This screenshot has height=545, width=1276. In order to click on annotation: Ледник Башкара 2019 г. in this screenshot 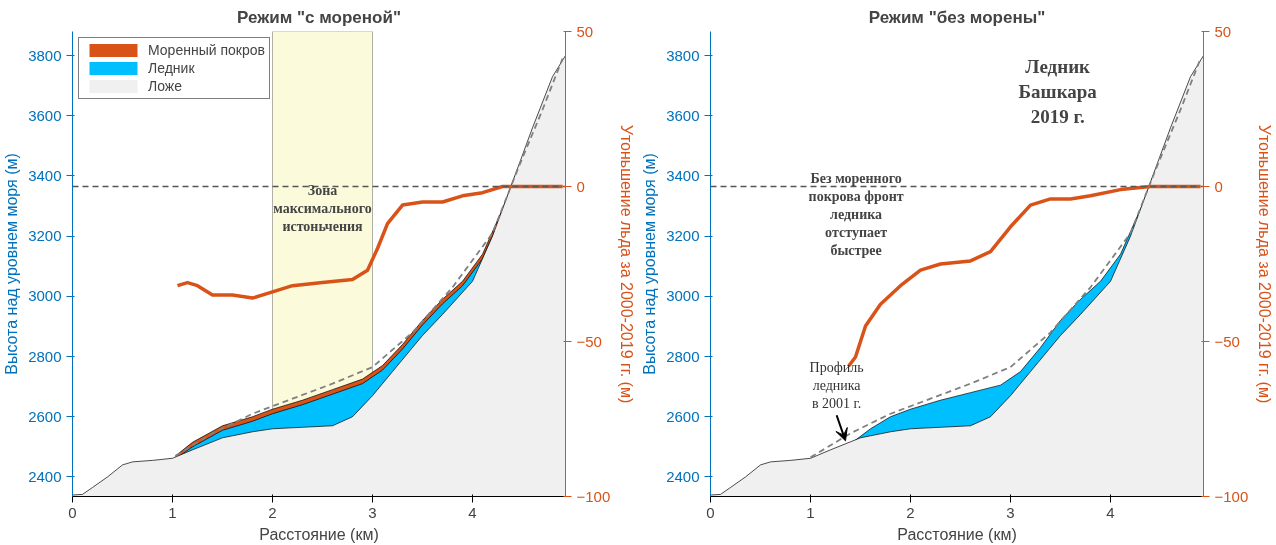, I will do `click(1058, 92)`.